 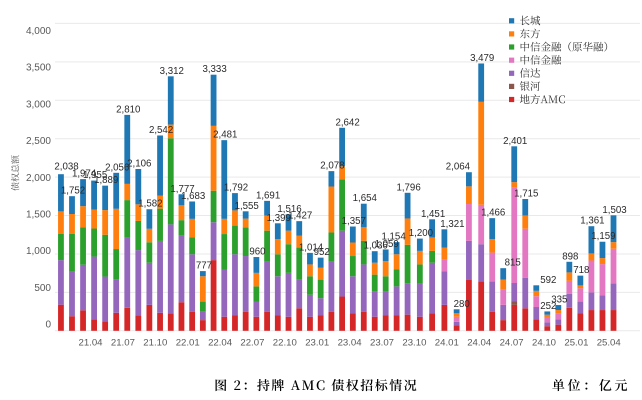 I want to click on svg-text: 23.04, so click(x=350, y=343).